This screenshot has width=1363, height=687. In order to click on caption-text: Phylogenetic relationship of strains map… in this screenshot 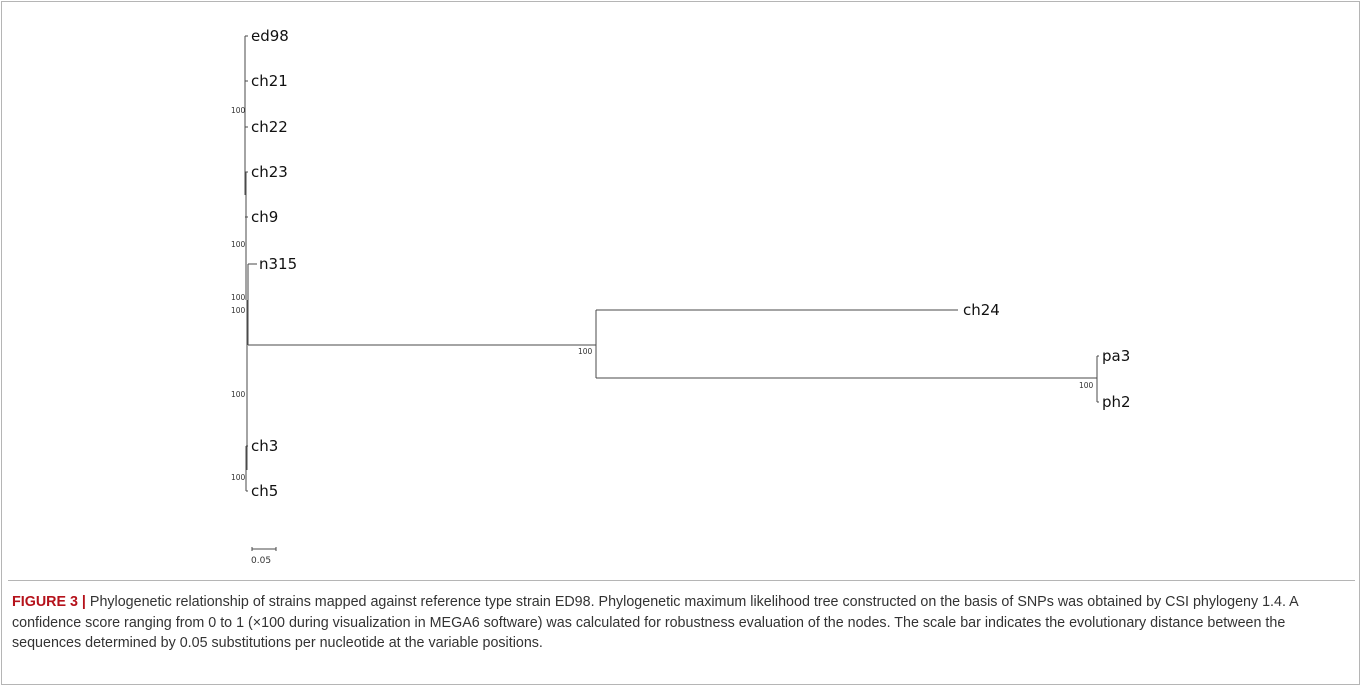, I will do `click(655, 622)`.